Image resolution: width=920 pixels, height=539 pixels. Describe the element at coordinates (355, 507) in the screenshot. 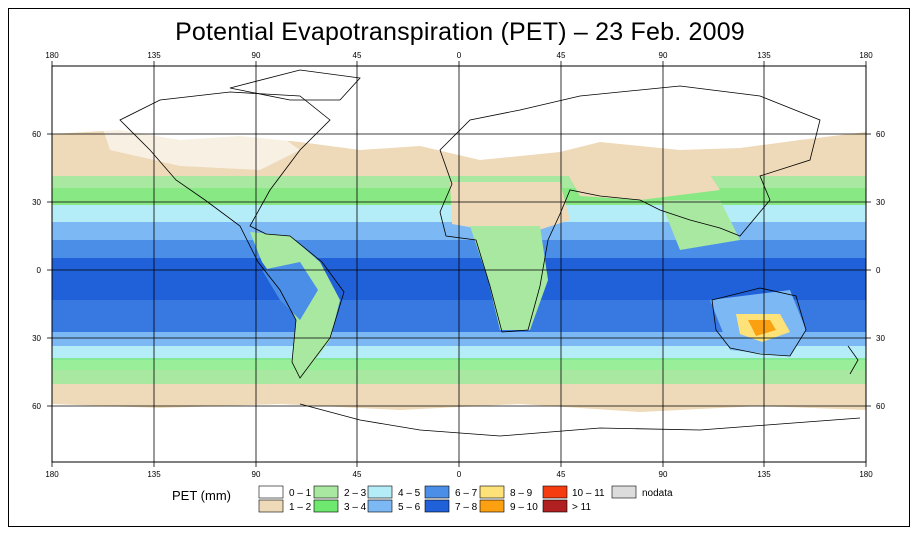

I see `legend-label-3-4: 3 – 4` at that location.